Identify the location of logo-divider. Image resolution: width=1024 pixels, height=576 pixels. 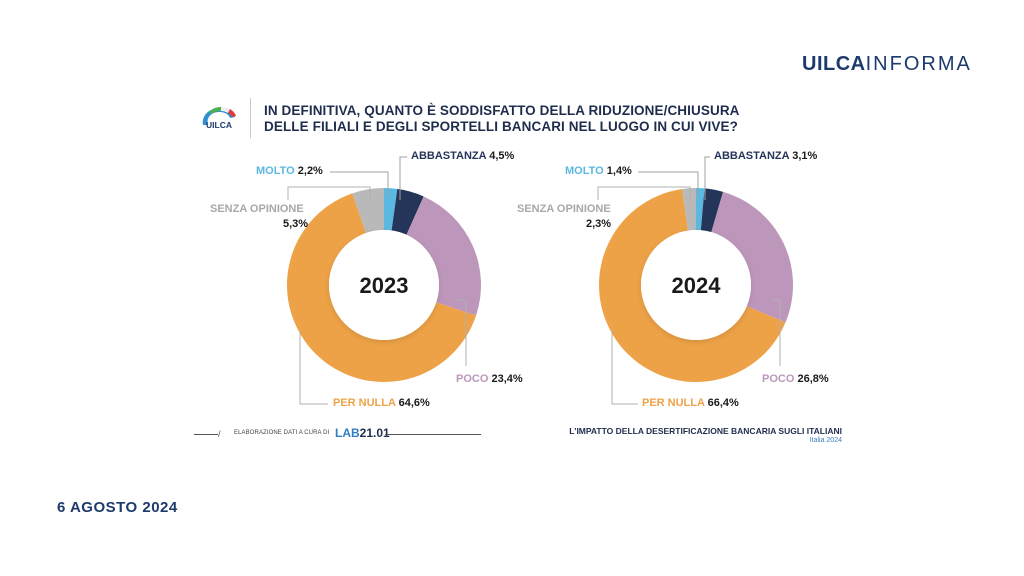
(250, 118).